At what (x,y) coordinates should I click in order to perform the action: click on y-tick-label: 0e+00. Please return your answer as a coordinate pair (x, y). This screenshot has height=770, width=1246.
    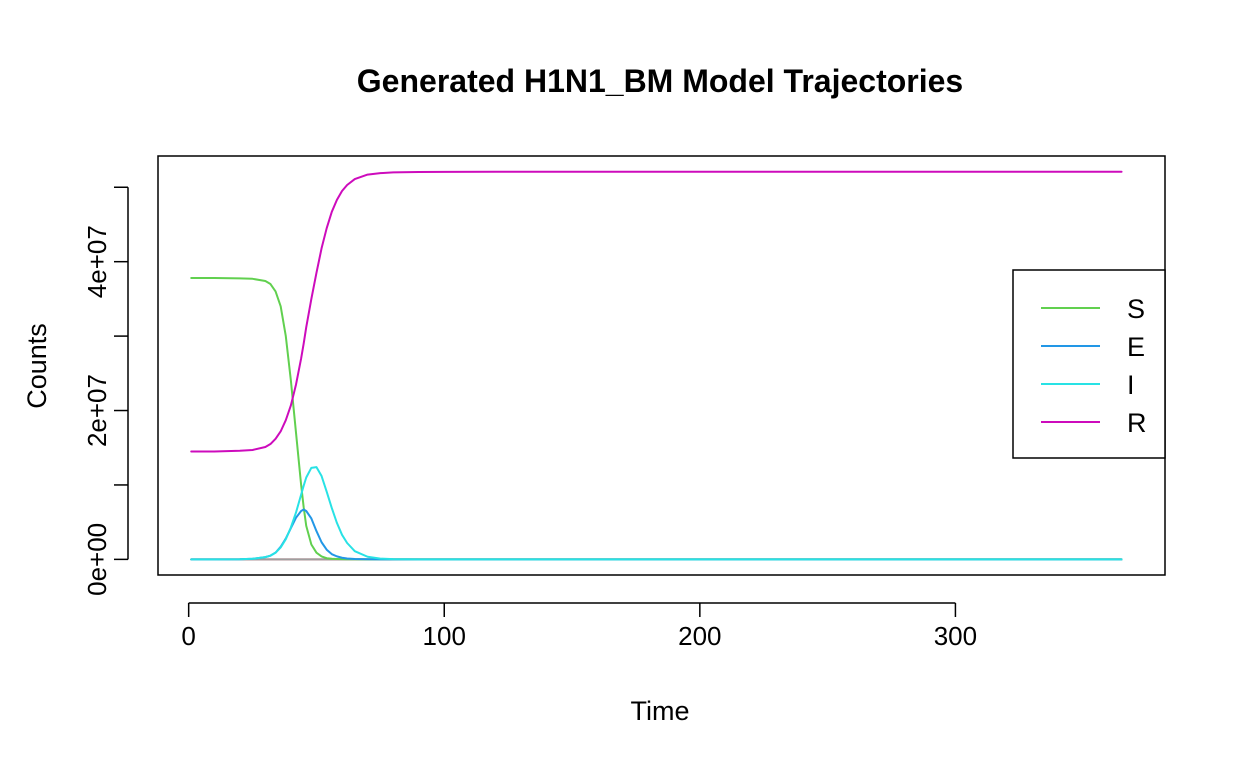
    Looking at the image, I should click on (97, 559).